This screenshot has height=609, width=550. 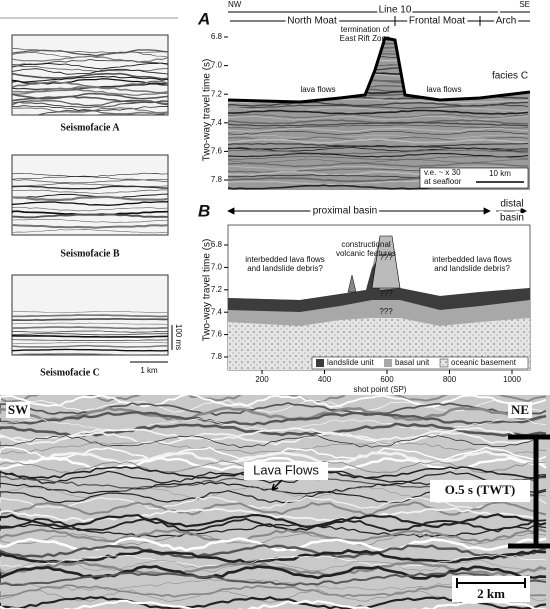 I want to click on y-tick-label: 7.2, so click(x=217, y=289).